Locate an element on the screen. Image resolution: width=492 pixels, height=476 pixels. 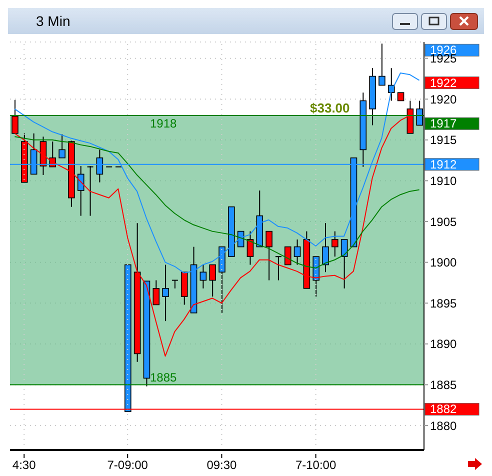
x-tick-label: 7-09:00 is located at coordinates (127, 465).